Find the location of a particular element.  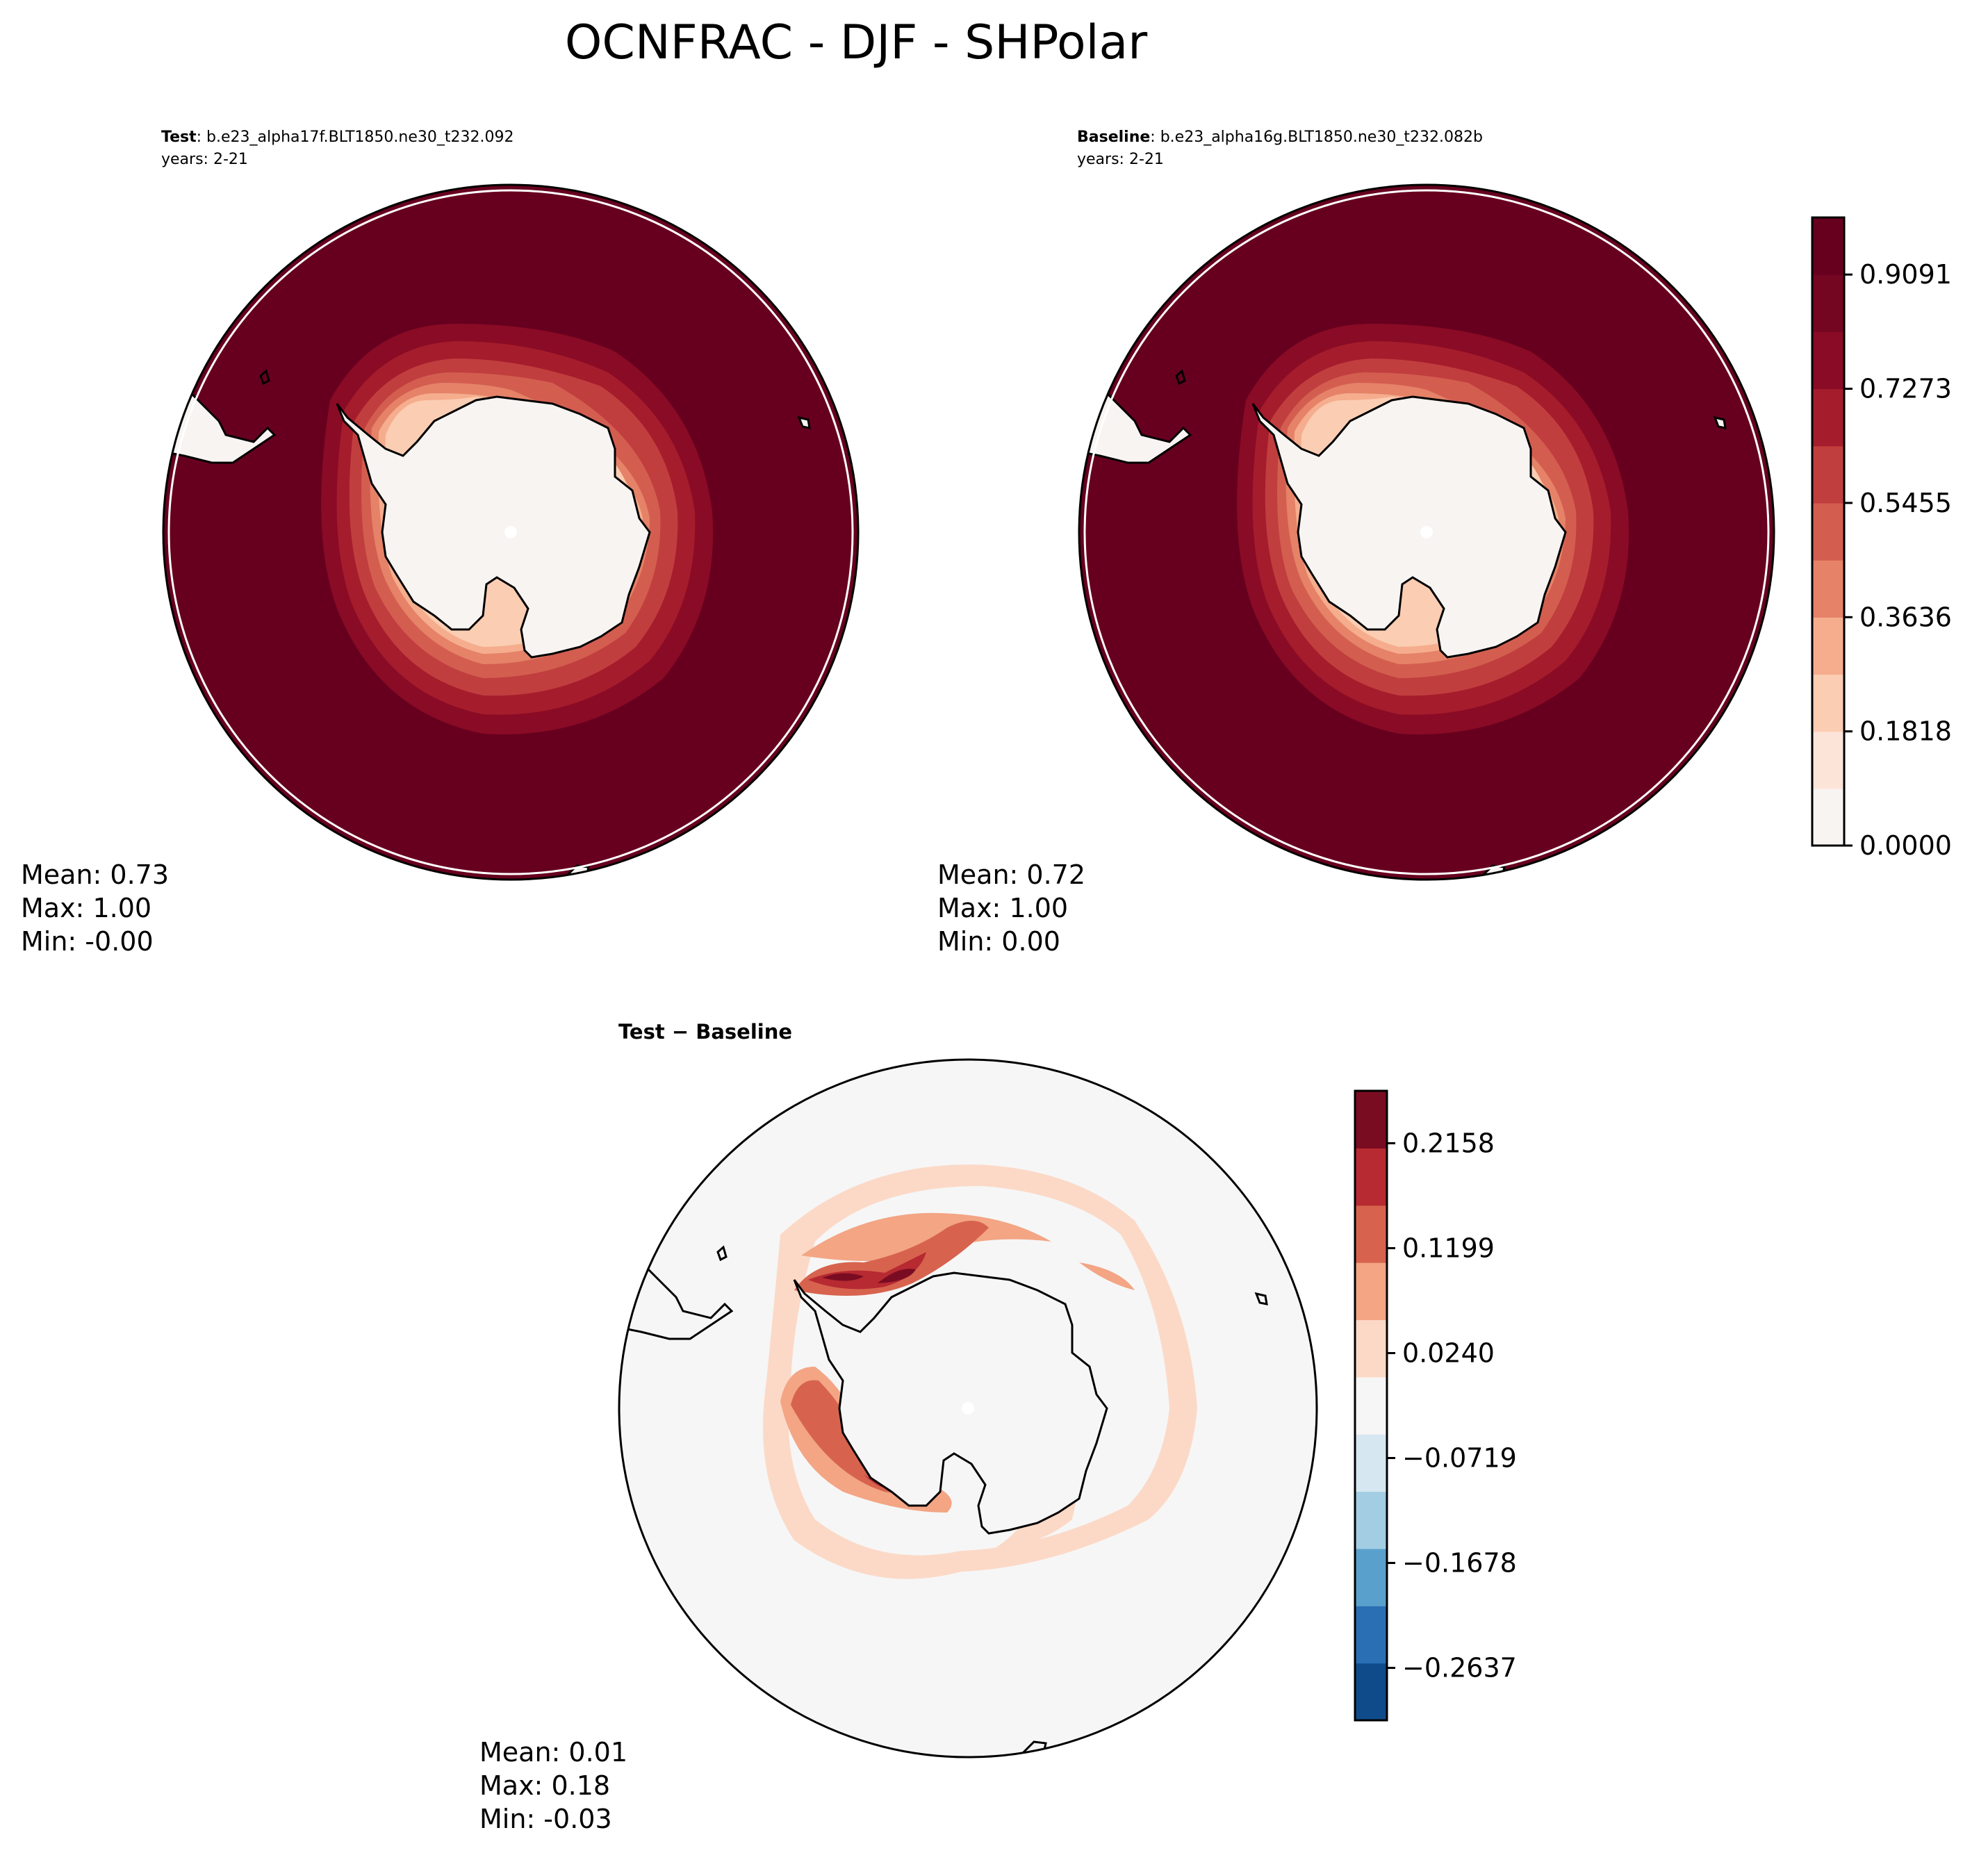

test-boundary is located at coordinates (511, 532).